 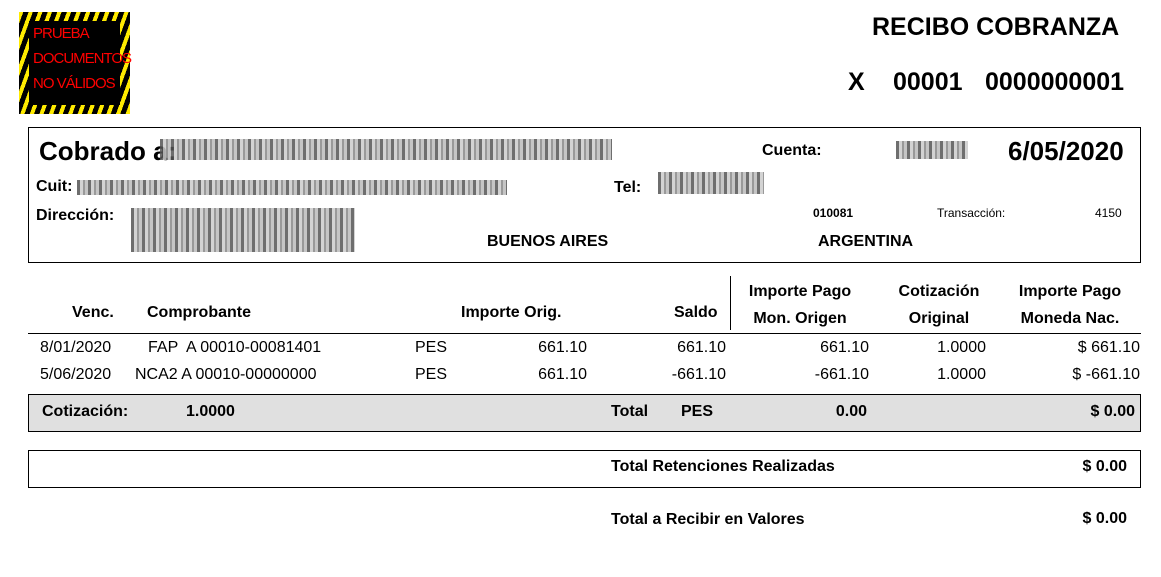 What do you see at coordinates (235, 347) in the screenshot?
I see `cell-comprobante: FAP A 00010-00081401` at bounding box center [235, 347].